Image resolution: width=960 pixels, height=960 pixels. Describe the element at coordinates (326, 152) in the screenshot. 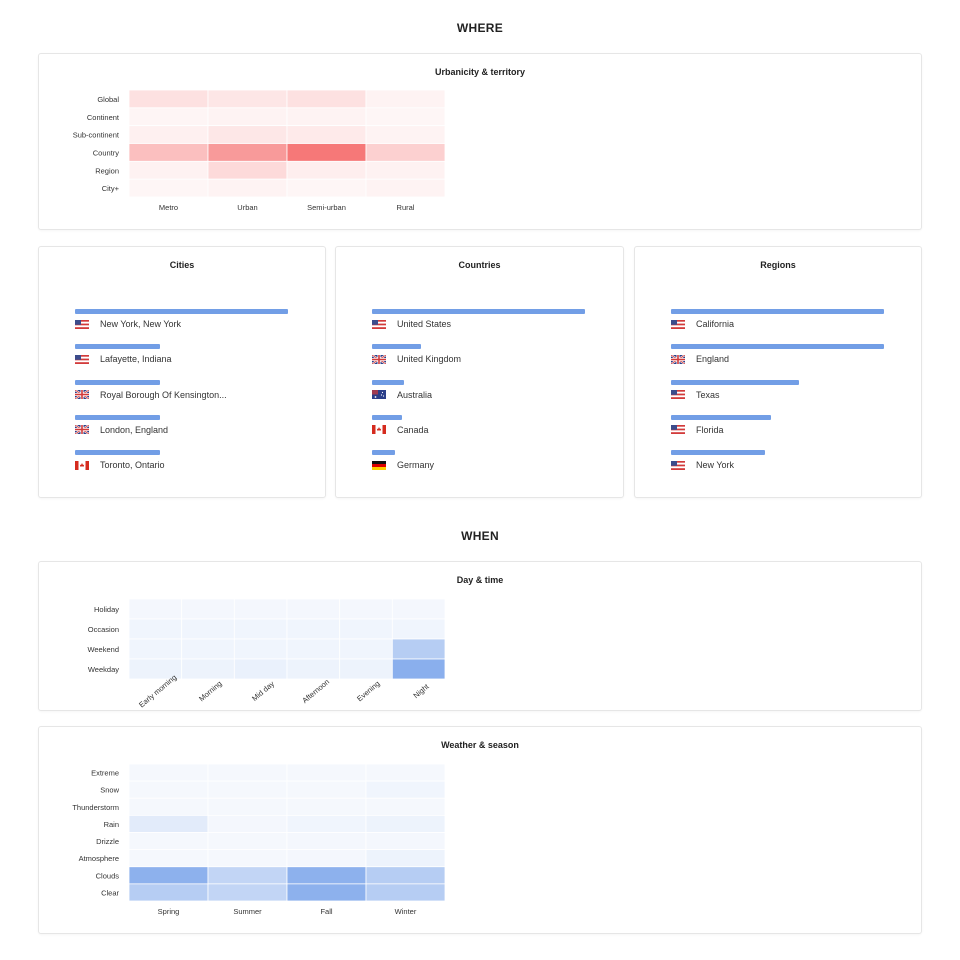

I see `heatmap-cell-country-semi-urban` at that location.